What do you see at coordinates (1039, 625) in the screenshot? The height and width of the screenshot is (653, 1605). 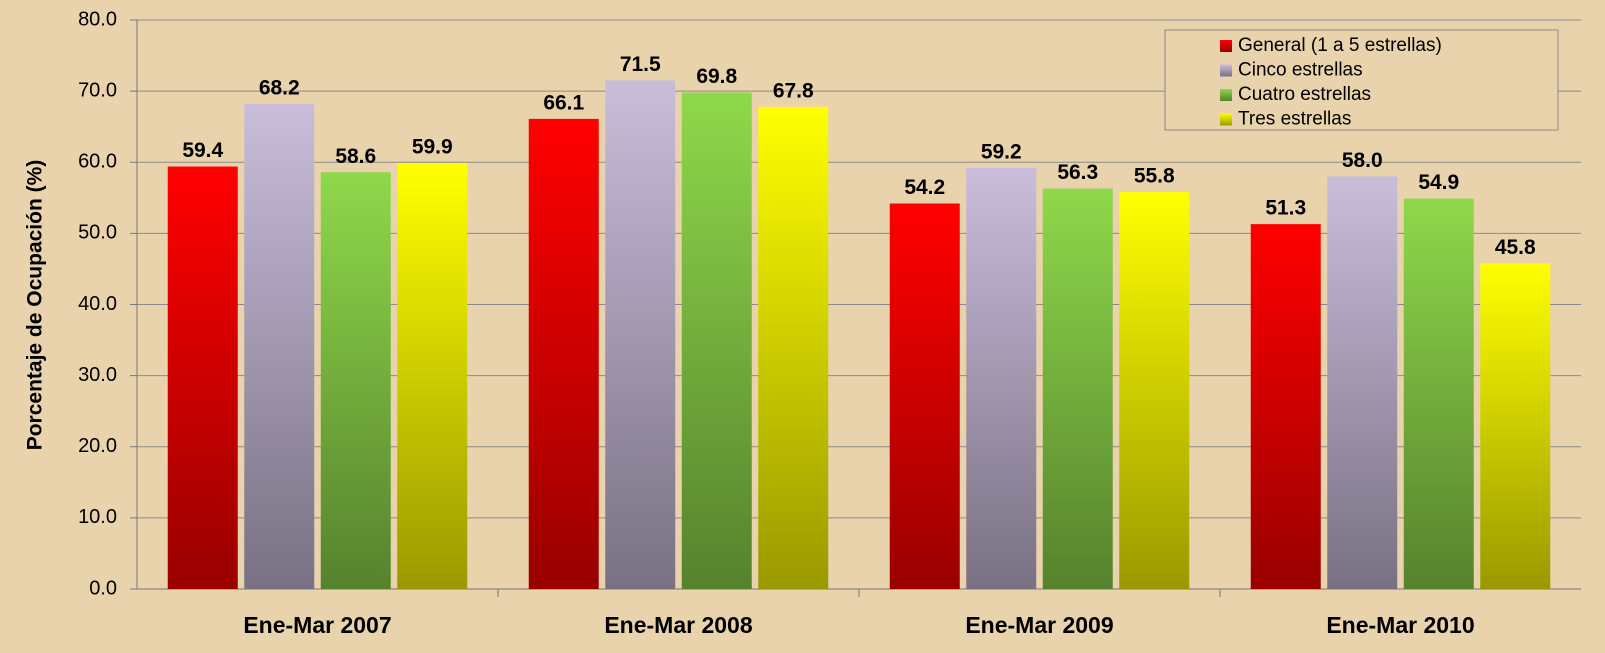 I see `x-tick-label: Ene-Mar 2009` at bounding box center [1039, 625].